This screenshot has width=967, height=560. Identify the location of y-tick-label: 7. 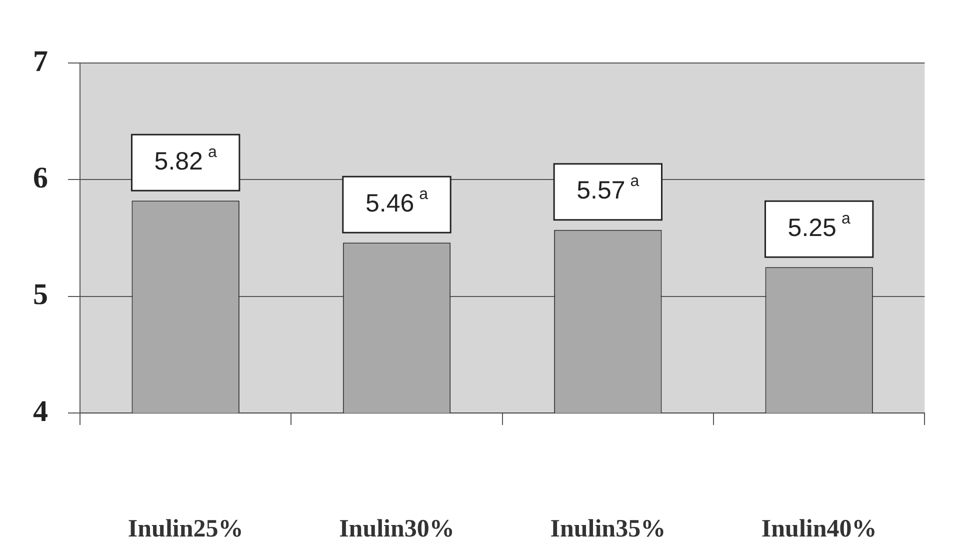
(40, 61).